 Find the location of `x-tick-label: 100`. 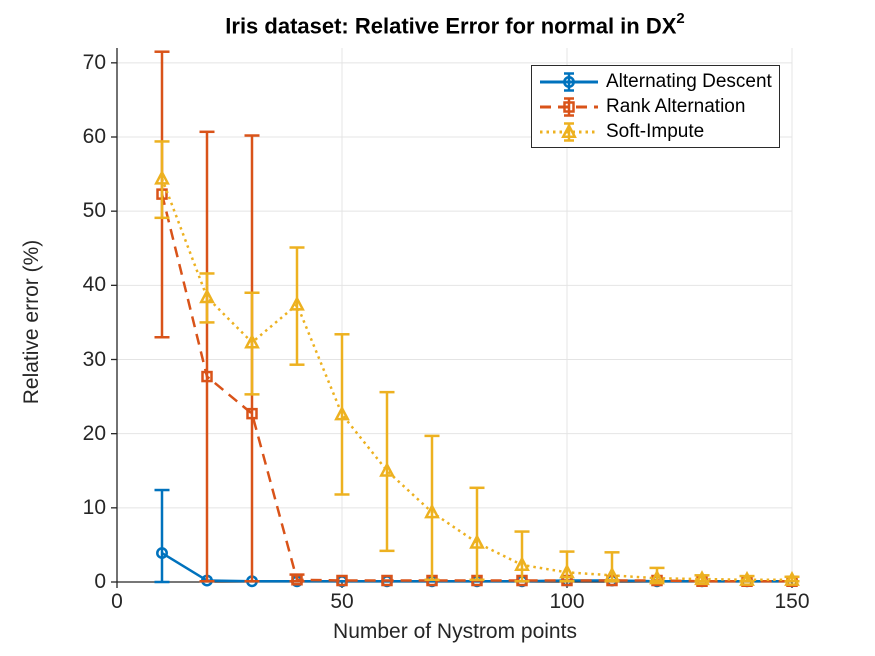

x-tick-label: 100 is located at coordinates (567, 601).